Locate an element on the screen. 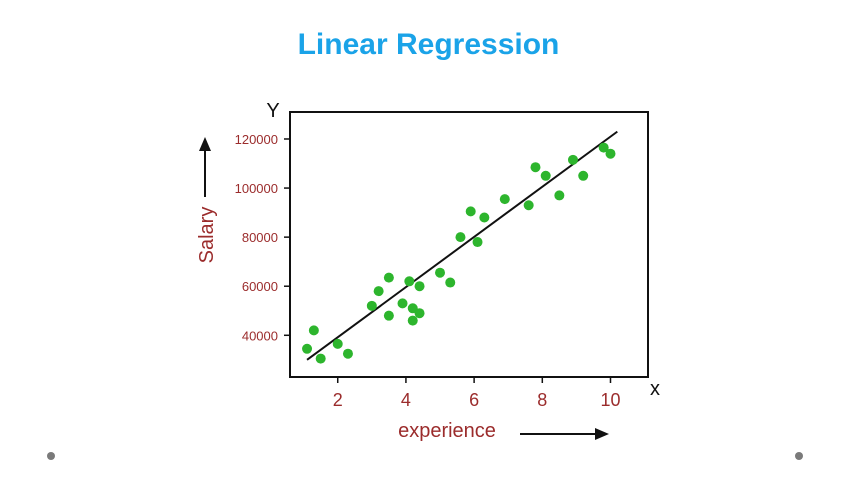  y-tick-label: 100000 is located at coordinates (256, 188).